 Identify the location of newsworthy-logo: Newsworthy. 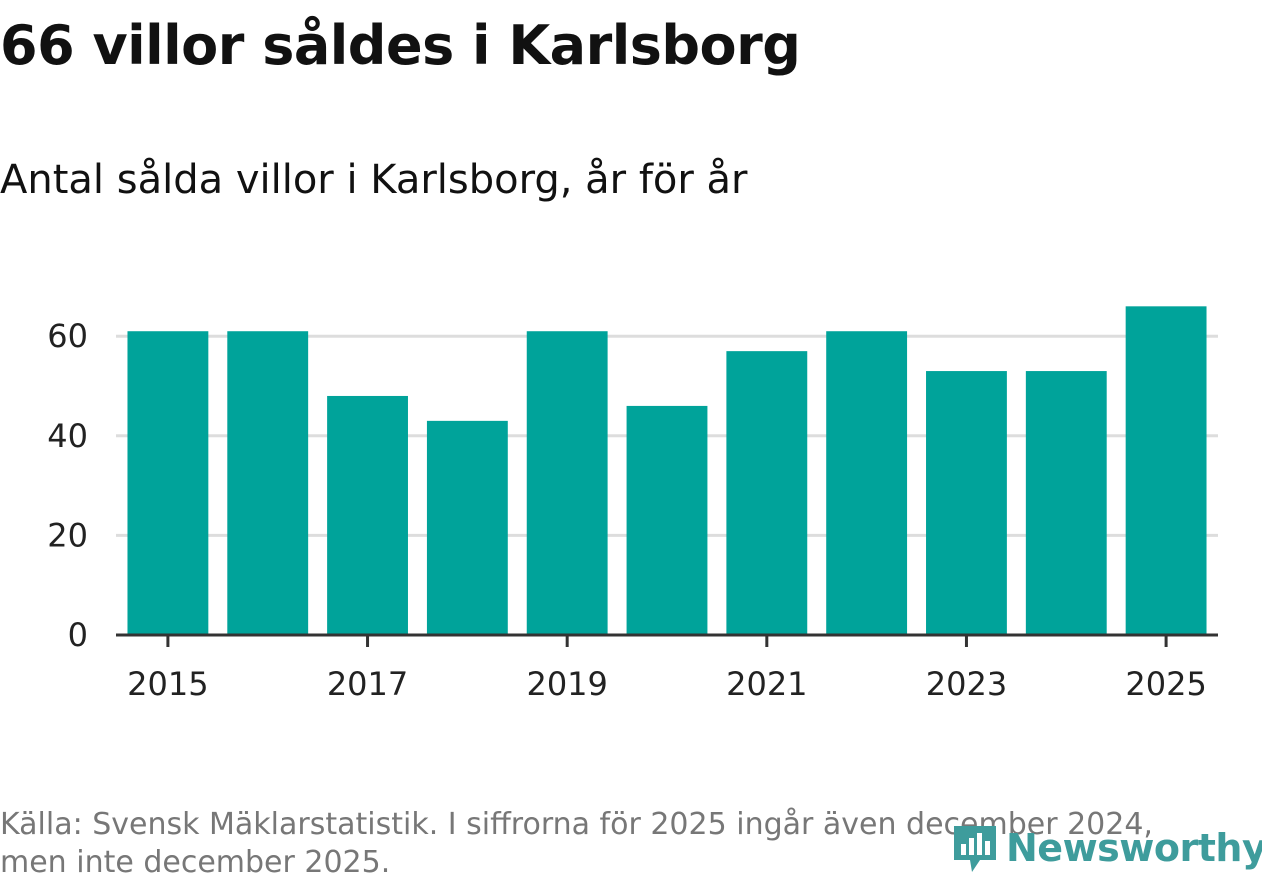
(1106, 848).